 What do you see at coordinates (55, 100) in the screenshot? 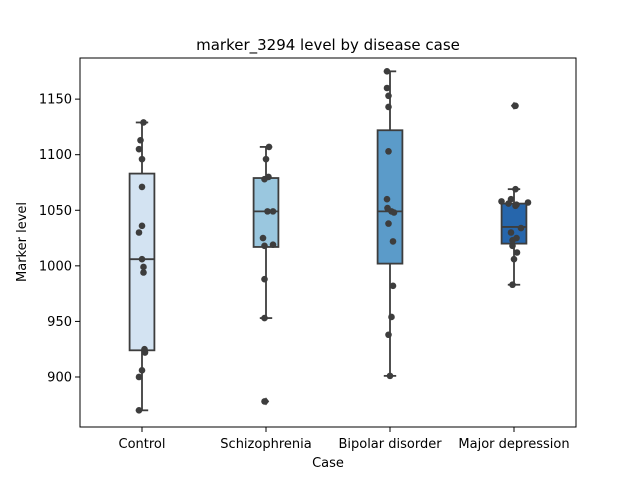
I see `y-tick-label: 1150` at bounding box center [55, 100].